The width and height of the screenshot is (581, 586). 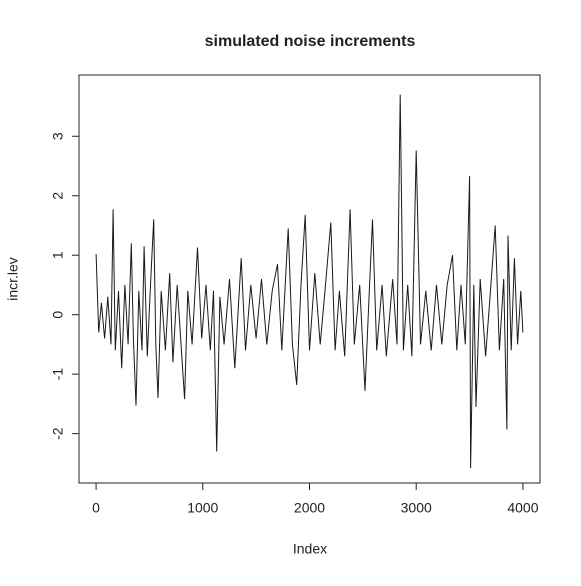 What do you see at coordinates (58, 433) in the screenshot?
I see `y-tick-label: -2` at bounding box center [58, 433].